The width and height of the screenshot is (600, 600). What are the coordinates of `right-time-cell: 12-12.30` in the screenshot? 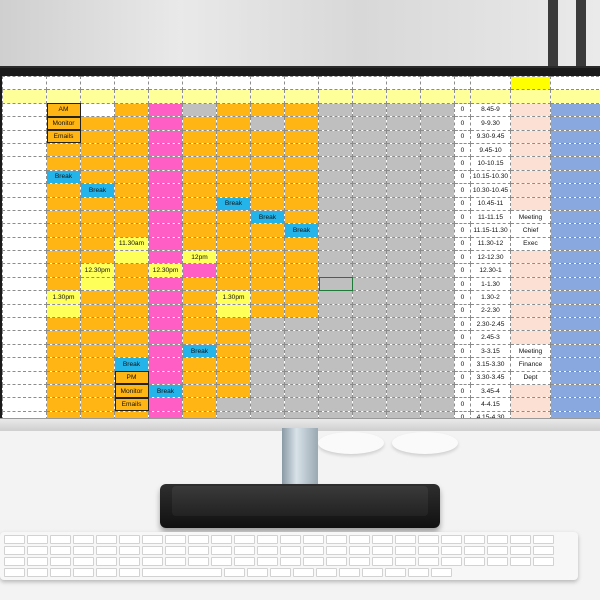 It's located at (490, 257).